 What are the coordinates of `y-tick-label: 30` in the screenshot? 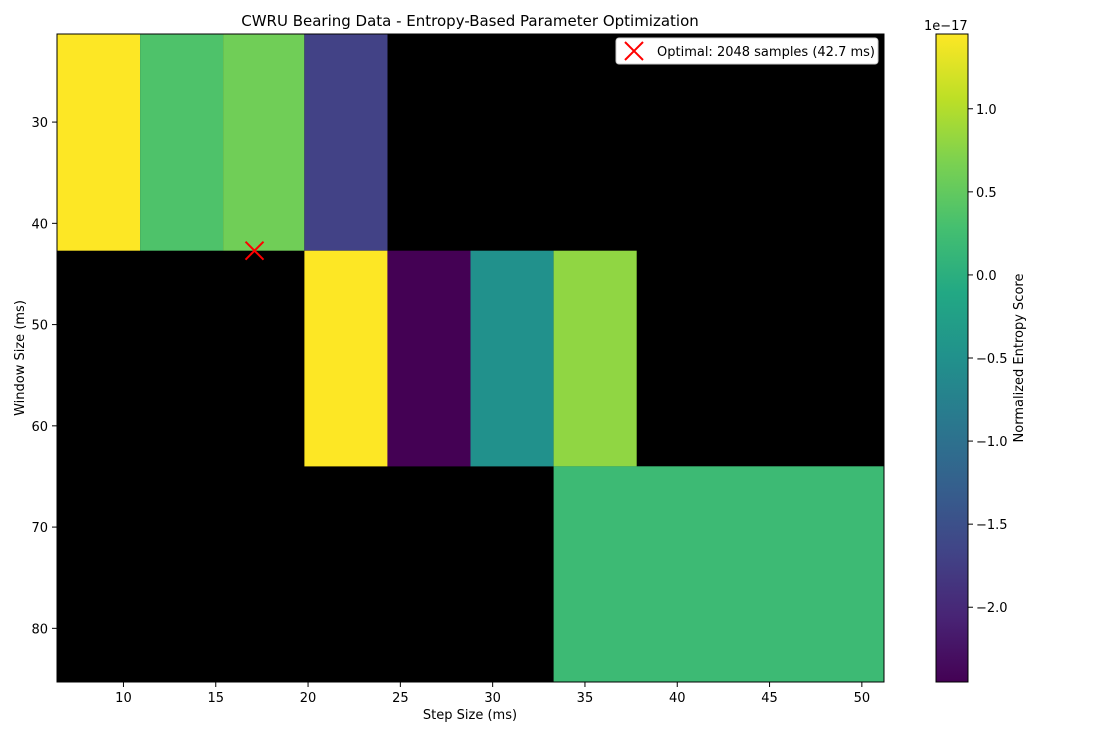 It's located at (39, 123).